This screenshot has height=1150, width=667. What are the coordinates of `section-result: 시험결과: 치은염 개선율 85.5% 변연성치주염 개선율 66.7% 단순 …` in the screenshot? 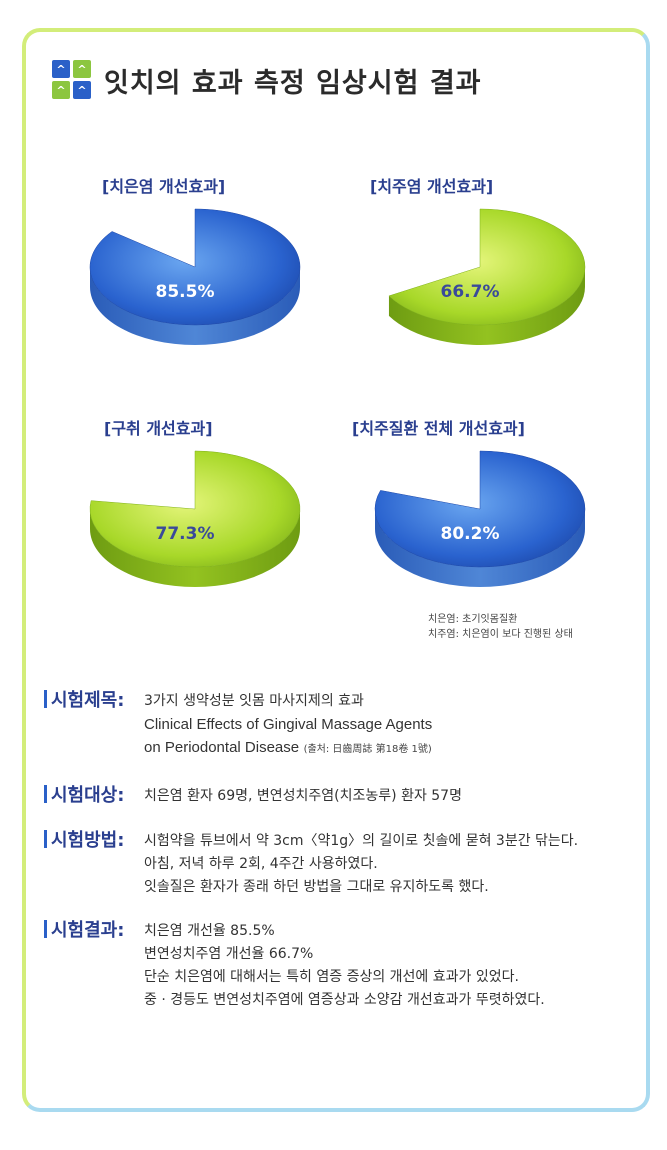 It's located at (294, 966).